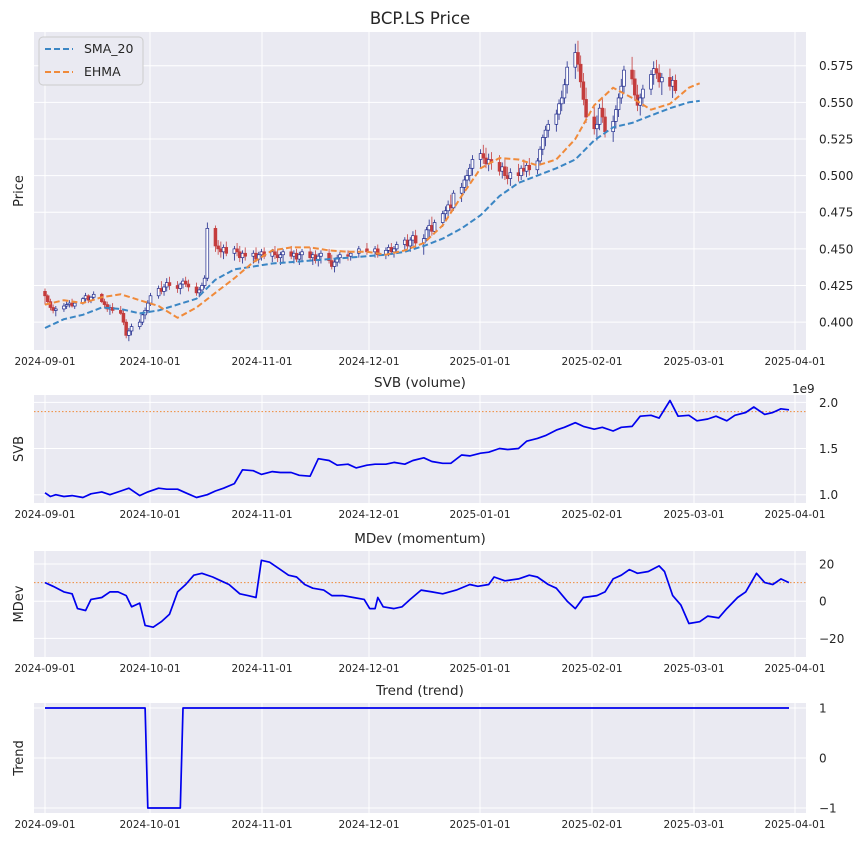 This screenshot has height=847, width=864. Describe the element at coordinates (831, 639) in the screenshot. I see `y-tick-label: −20` at that location.